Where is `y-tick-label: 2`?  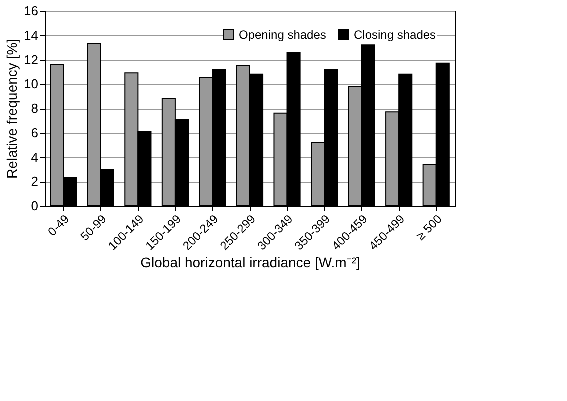 y-tick-label: 2 is located at coordinates (34, 182).